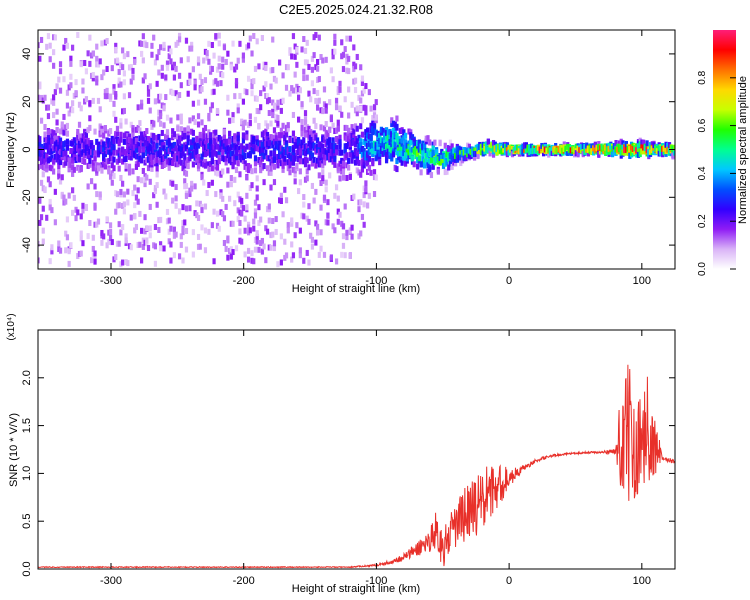 This screenshot has height=600, width=750. What do you see at coordinates (14, 450) in the screenshot?
I see `snr-y-label: SNR (10 * V/V)` at bounding box center [14, 450].